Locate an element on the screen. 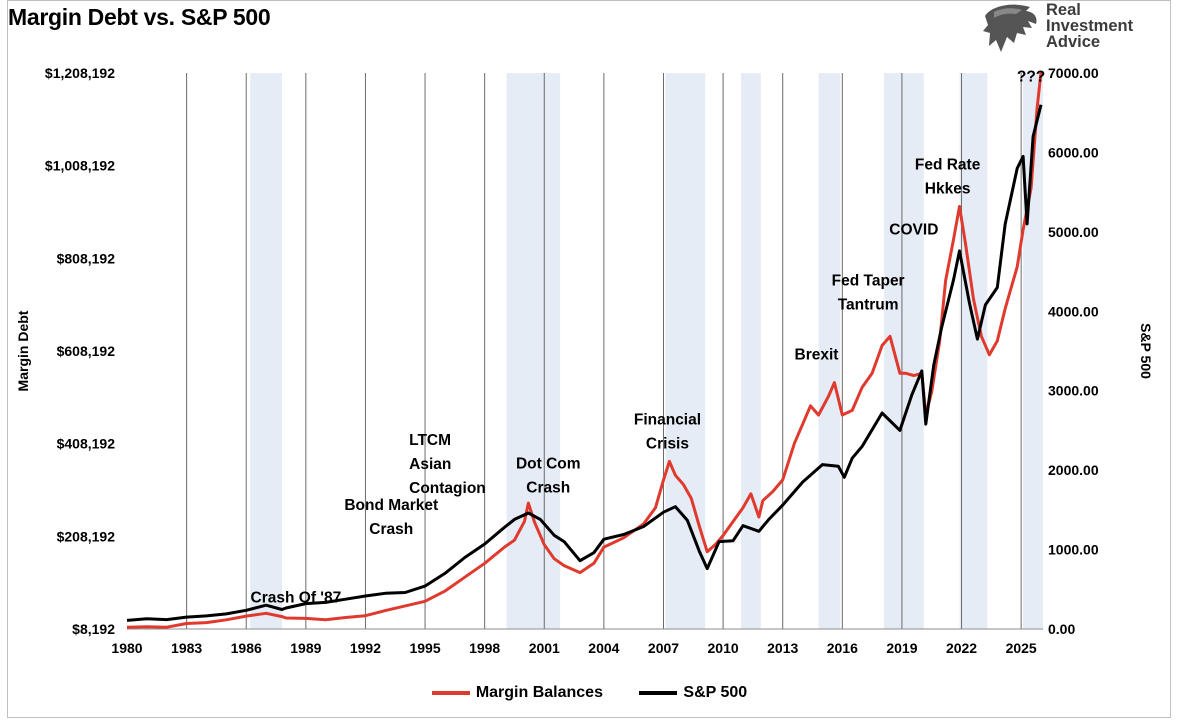 The width and height of the screenshot is (1179, 725). right-tick-label: 7000.00 is located at coordinates (1073, 73).